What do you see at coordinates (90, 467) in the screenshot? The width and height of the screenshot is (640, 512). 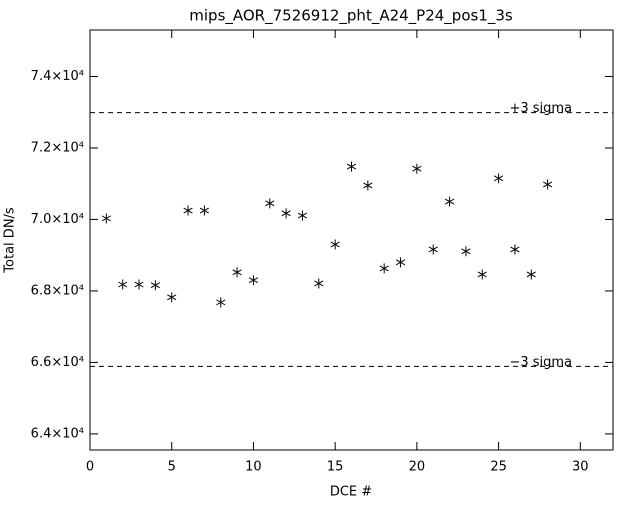 I see `x-tick-label: 0` at bounding box center [90, 467].